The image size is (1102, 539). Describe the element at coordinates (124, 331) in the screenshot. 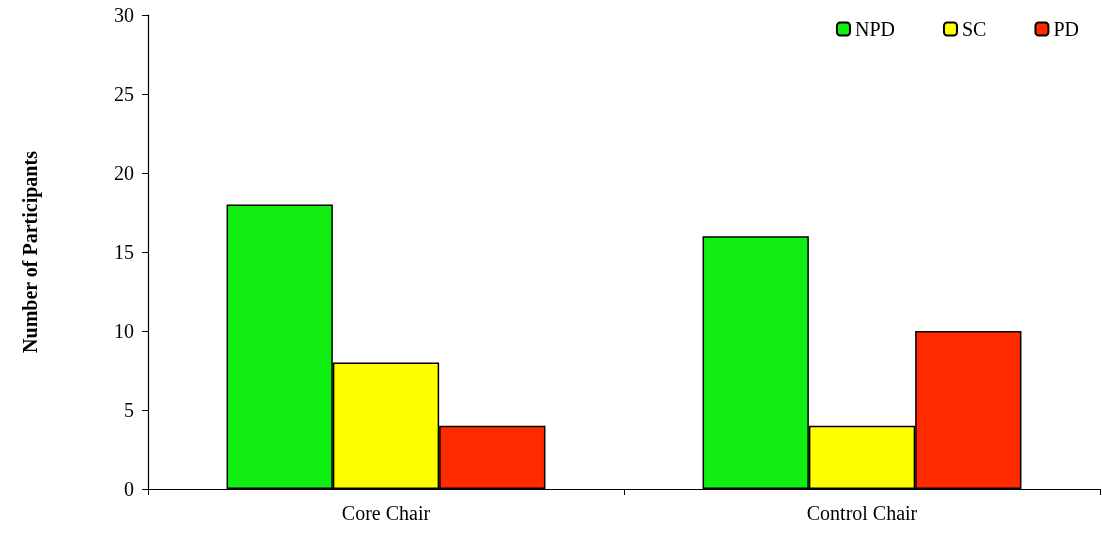

I see `y-tick-label: 10` at that location.